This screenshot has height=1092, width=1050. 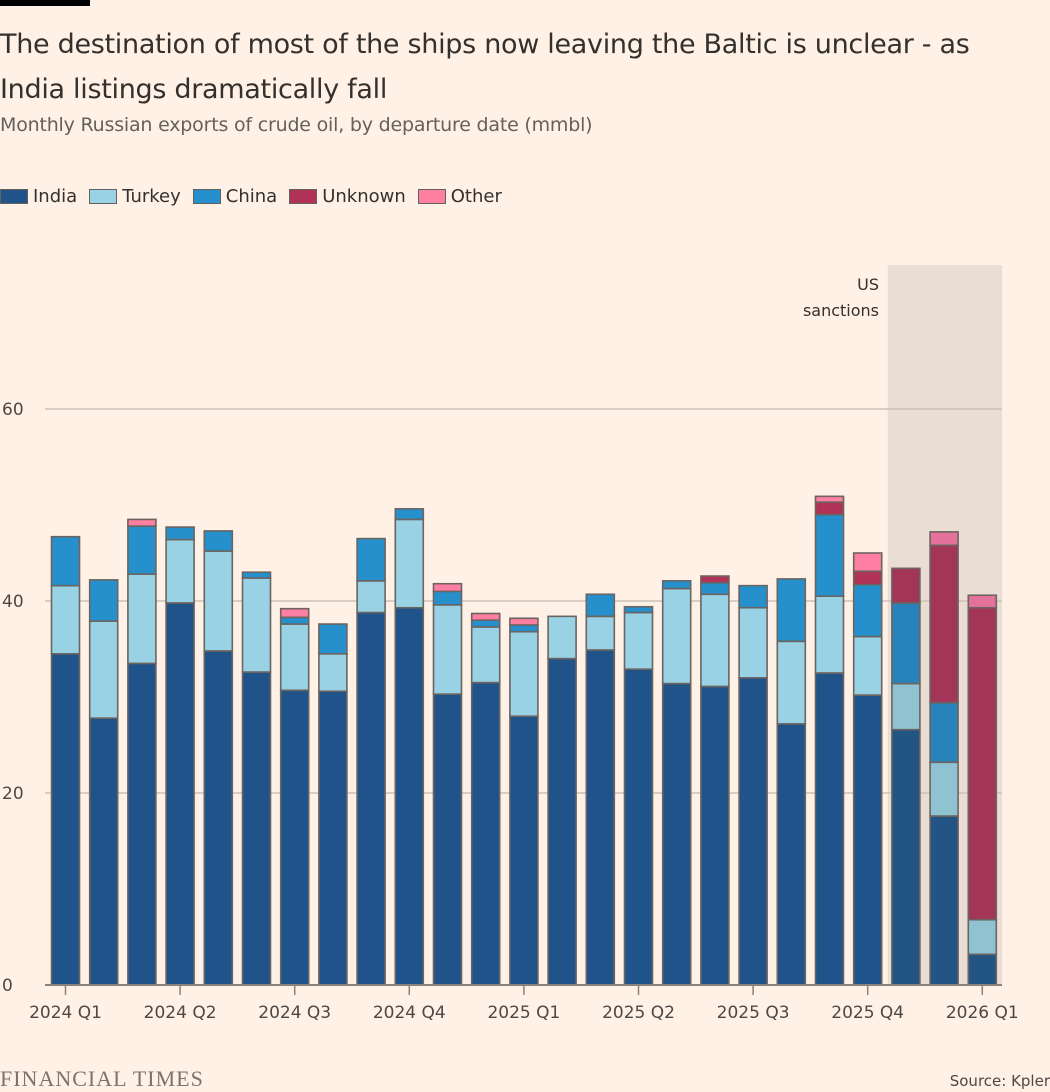 What do you see at coordinates (151, 196) in the screenshot?
I see `legend-label: Turkey` at bounding box center [151, 196].